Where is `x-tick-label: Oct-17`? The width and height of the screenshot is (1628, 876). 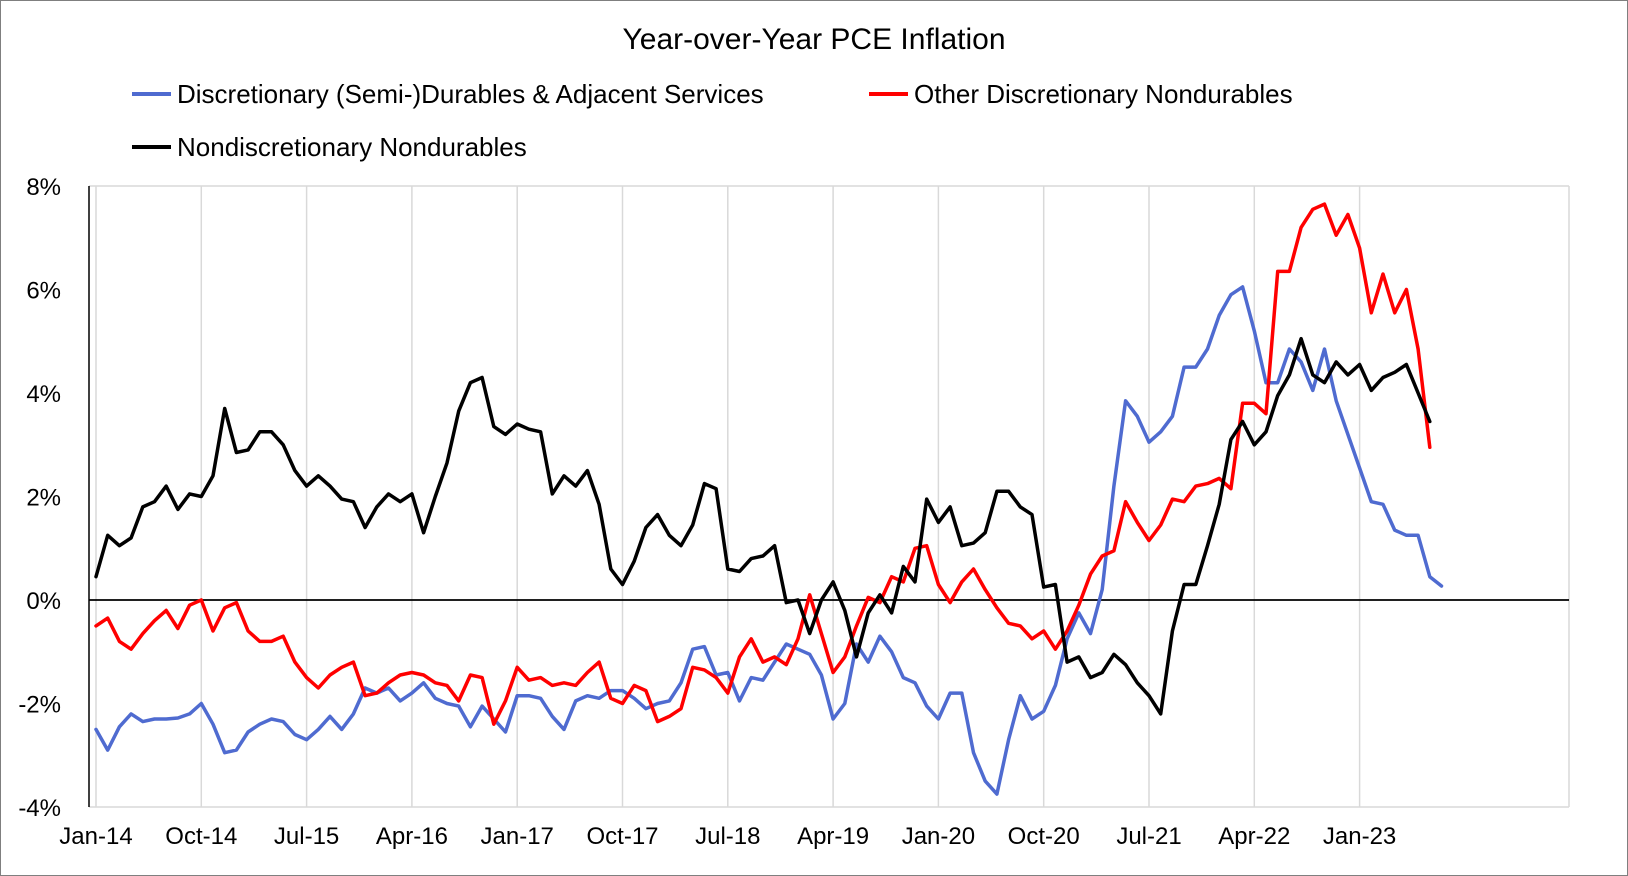 x-tick-label: Oct-17 is located at coordinates (622, 836).